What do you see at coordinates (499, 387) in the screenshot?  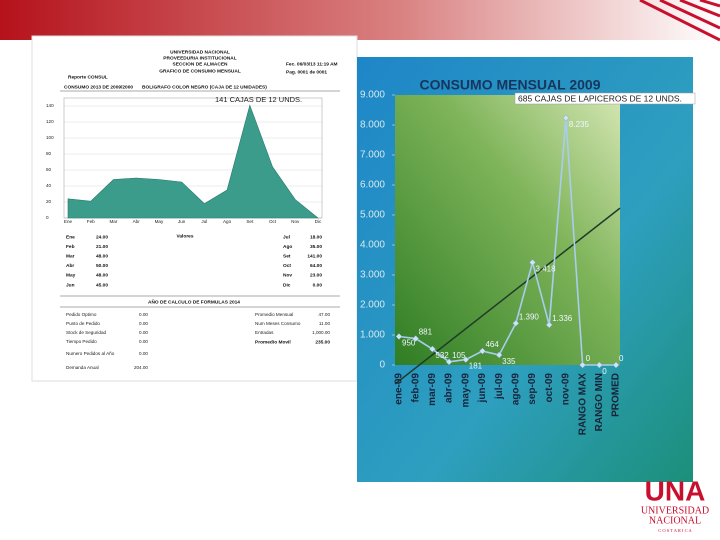 I see `x-tick-label: jul-09` at bounding box center [499, 387].